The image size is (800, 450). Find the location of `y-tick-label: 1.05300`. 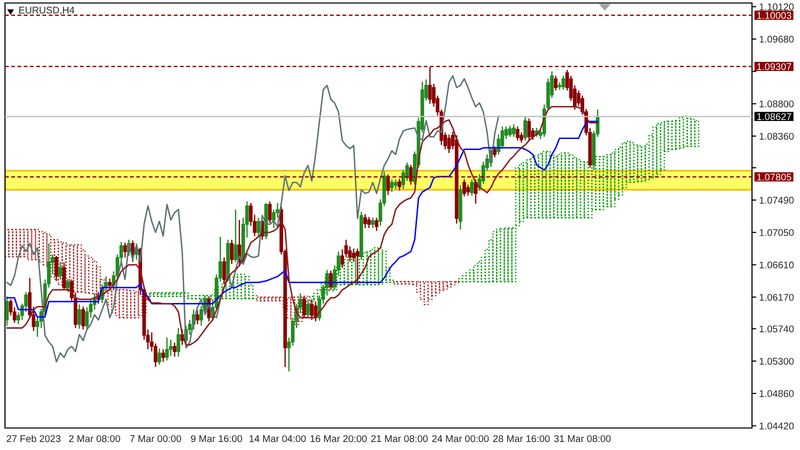

y-tick-label: 1.05300 is located at coordinates (777, 361).